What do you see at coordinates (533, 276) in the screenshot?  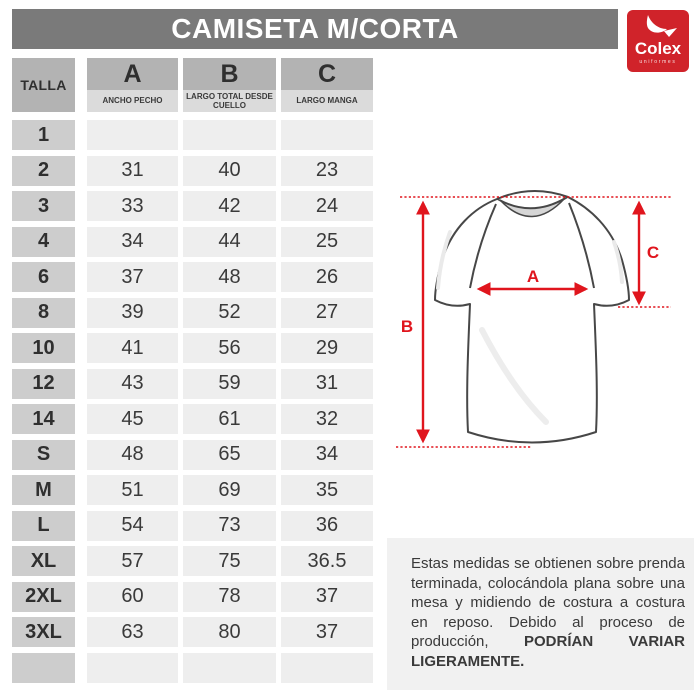 I see `measure-a-label: A` at bounding box center [533, 276].